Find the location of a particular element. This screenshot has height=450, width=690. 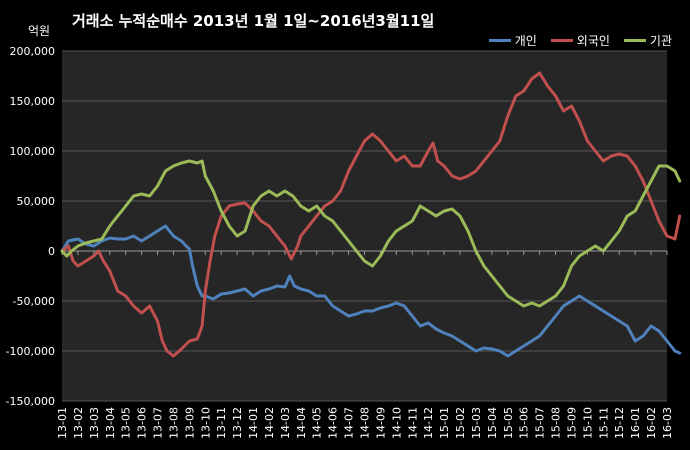

x-tick-label: 14-04 is located at coordinates (301, 423).